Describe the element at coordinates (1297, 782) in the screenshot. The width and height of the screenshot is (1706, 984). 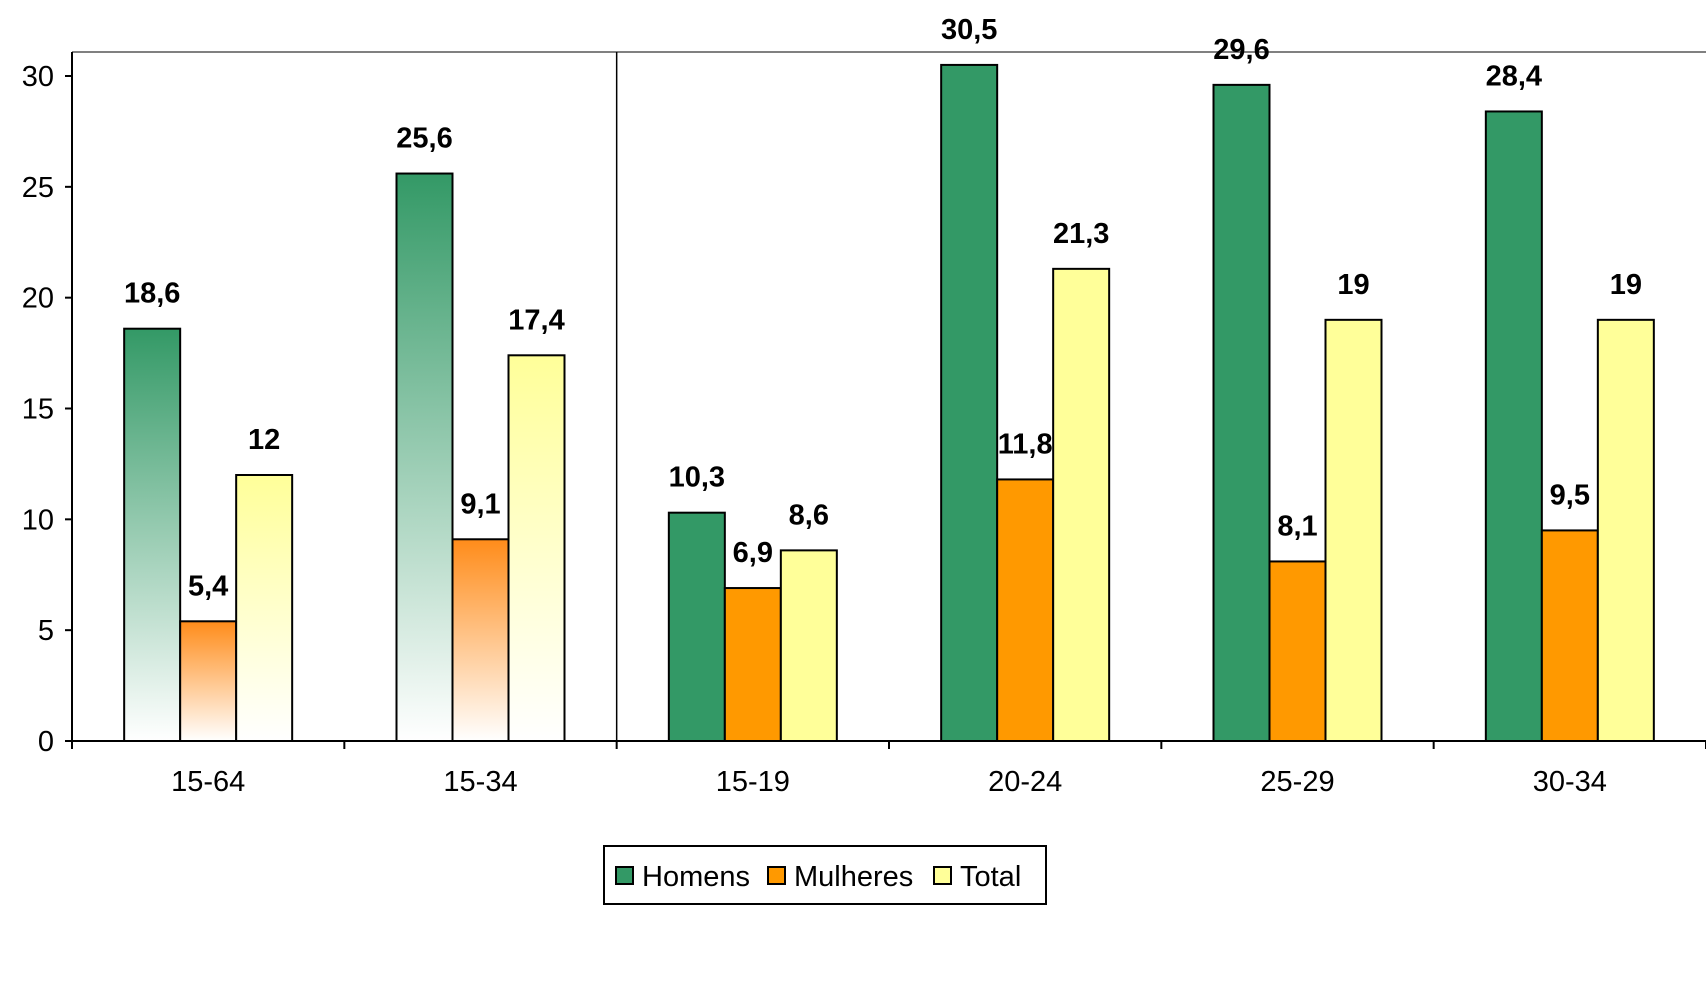
I see `x-tick-label: 25-29` at that location.